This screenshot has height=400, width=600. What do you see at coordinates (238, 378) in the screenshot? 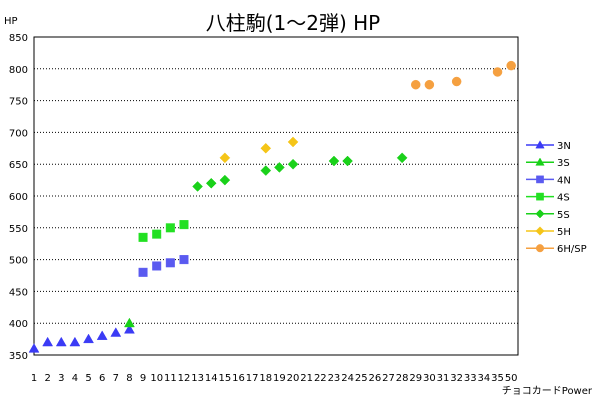
I see `x-tick-label: 16` at bounding box center [238, 378].